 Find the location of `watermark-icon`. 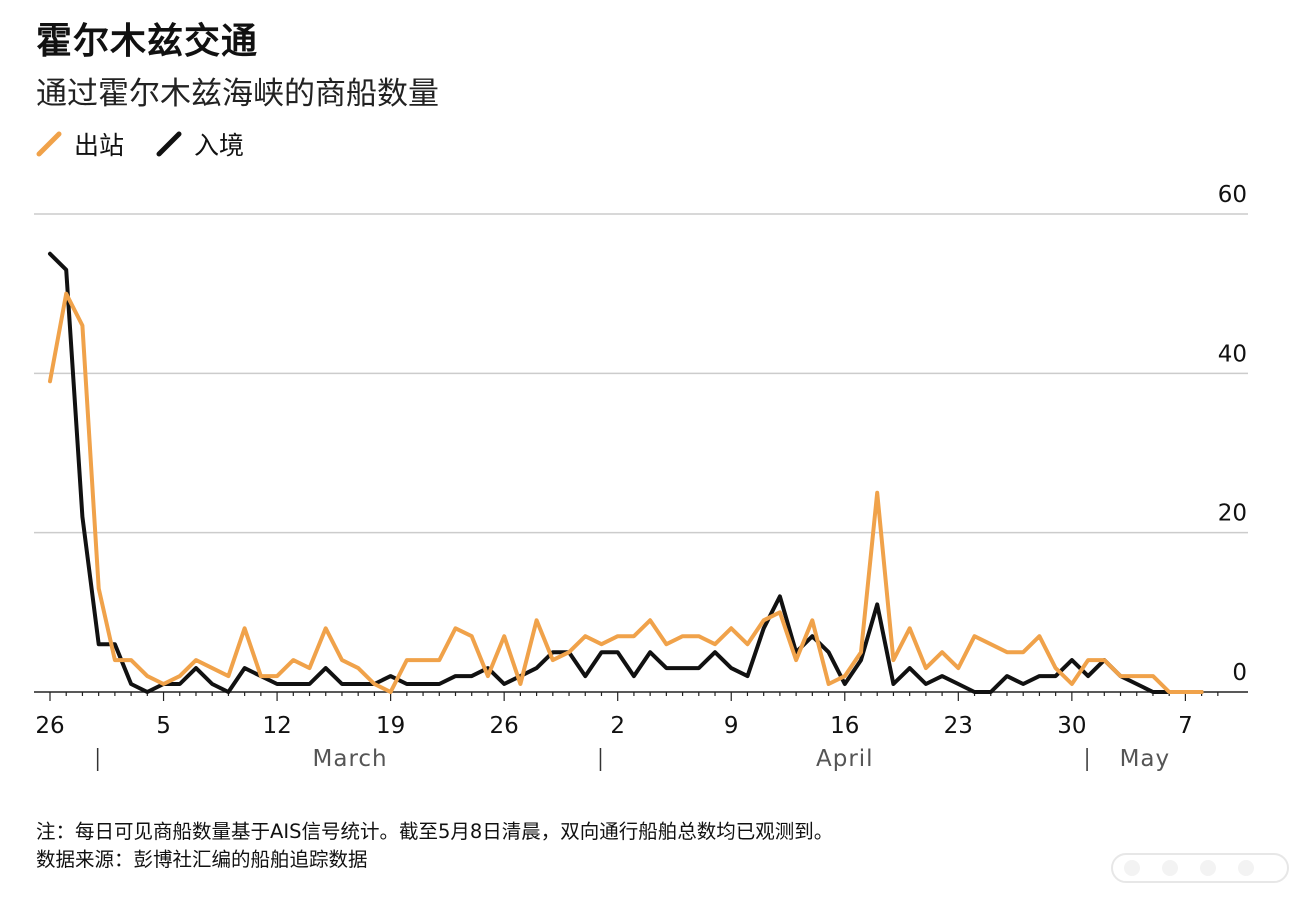

watermark-icon is located at coordinates (1200, 868).